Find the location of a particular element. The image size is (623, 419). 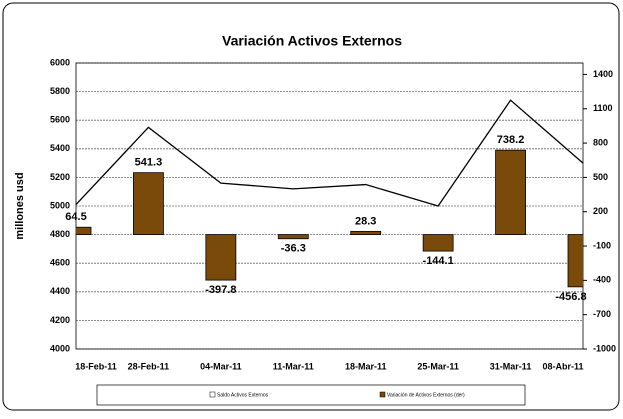

value-label: 541.3 is located at coordinates (149, 163).